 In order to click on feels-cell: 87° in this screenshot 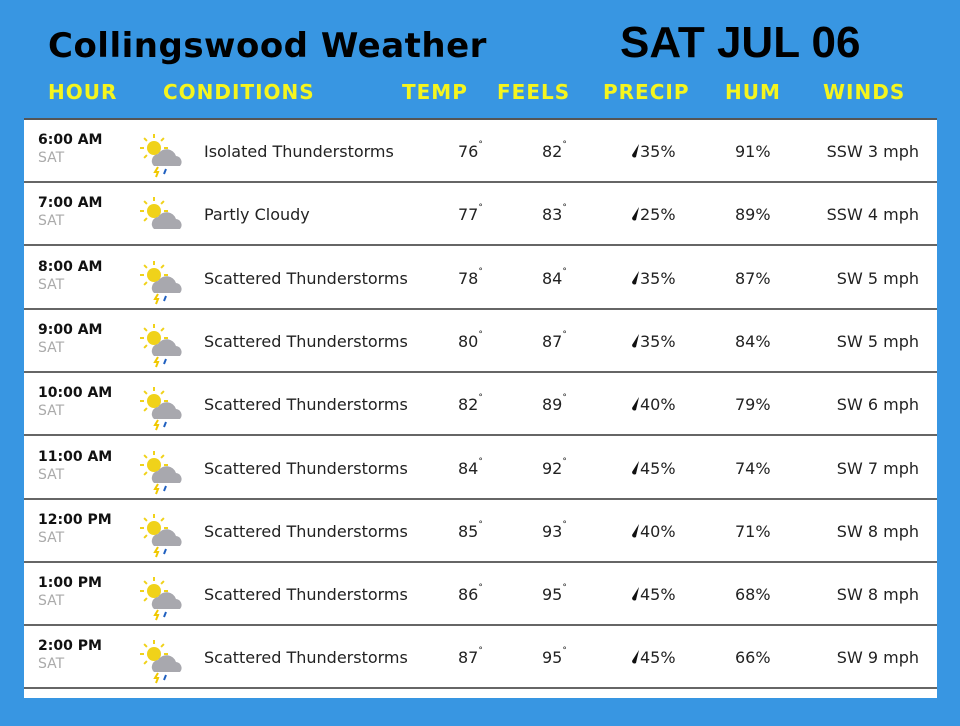, I will do `click(554, 340)`.